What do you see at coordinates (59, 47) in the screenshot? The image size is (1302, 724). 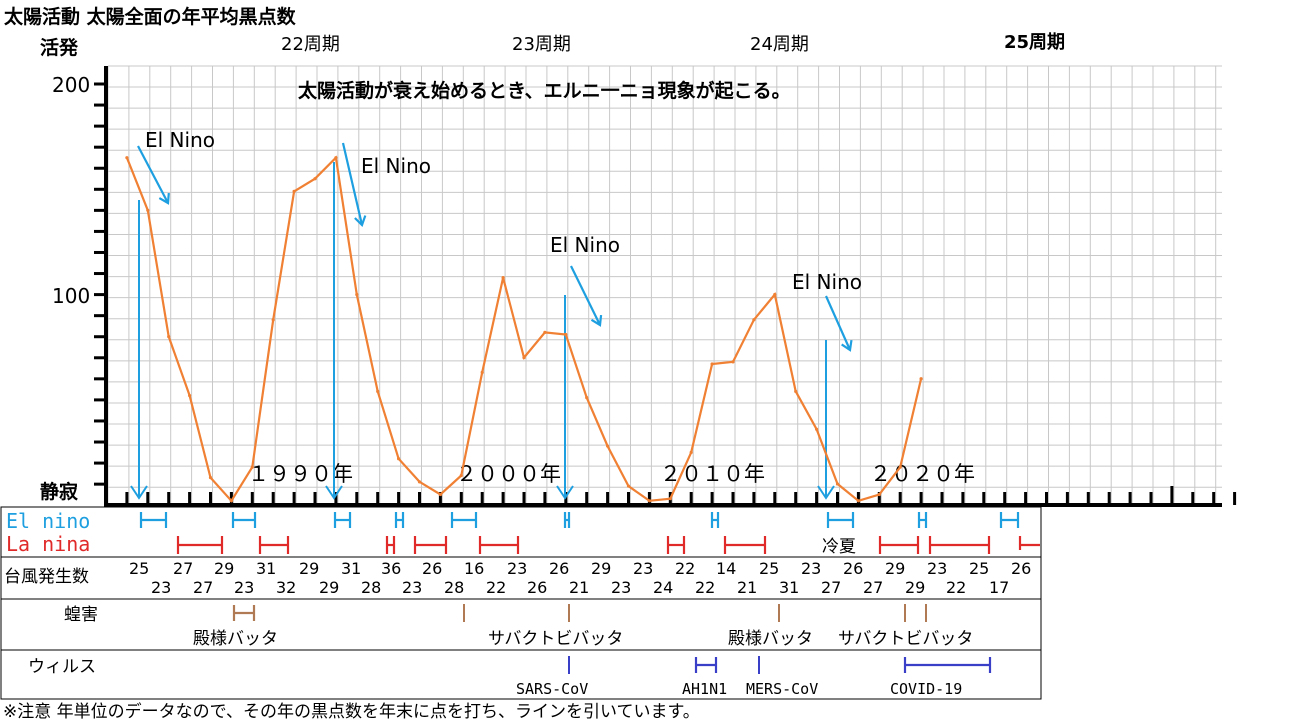 I see `y-top-label: 活発` at bounding box center [59, 47].